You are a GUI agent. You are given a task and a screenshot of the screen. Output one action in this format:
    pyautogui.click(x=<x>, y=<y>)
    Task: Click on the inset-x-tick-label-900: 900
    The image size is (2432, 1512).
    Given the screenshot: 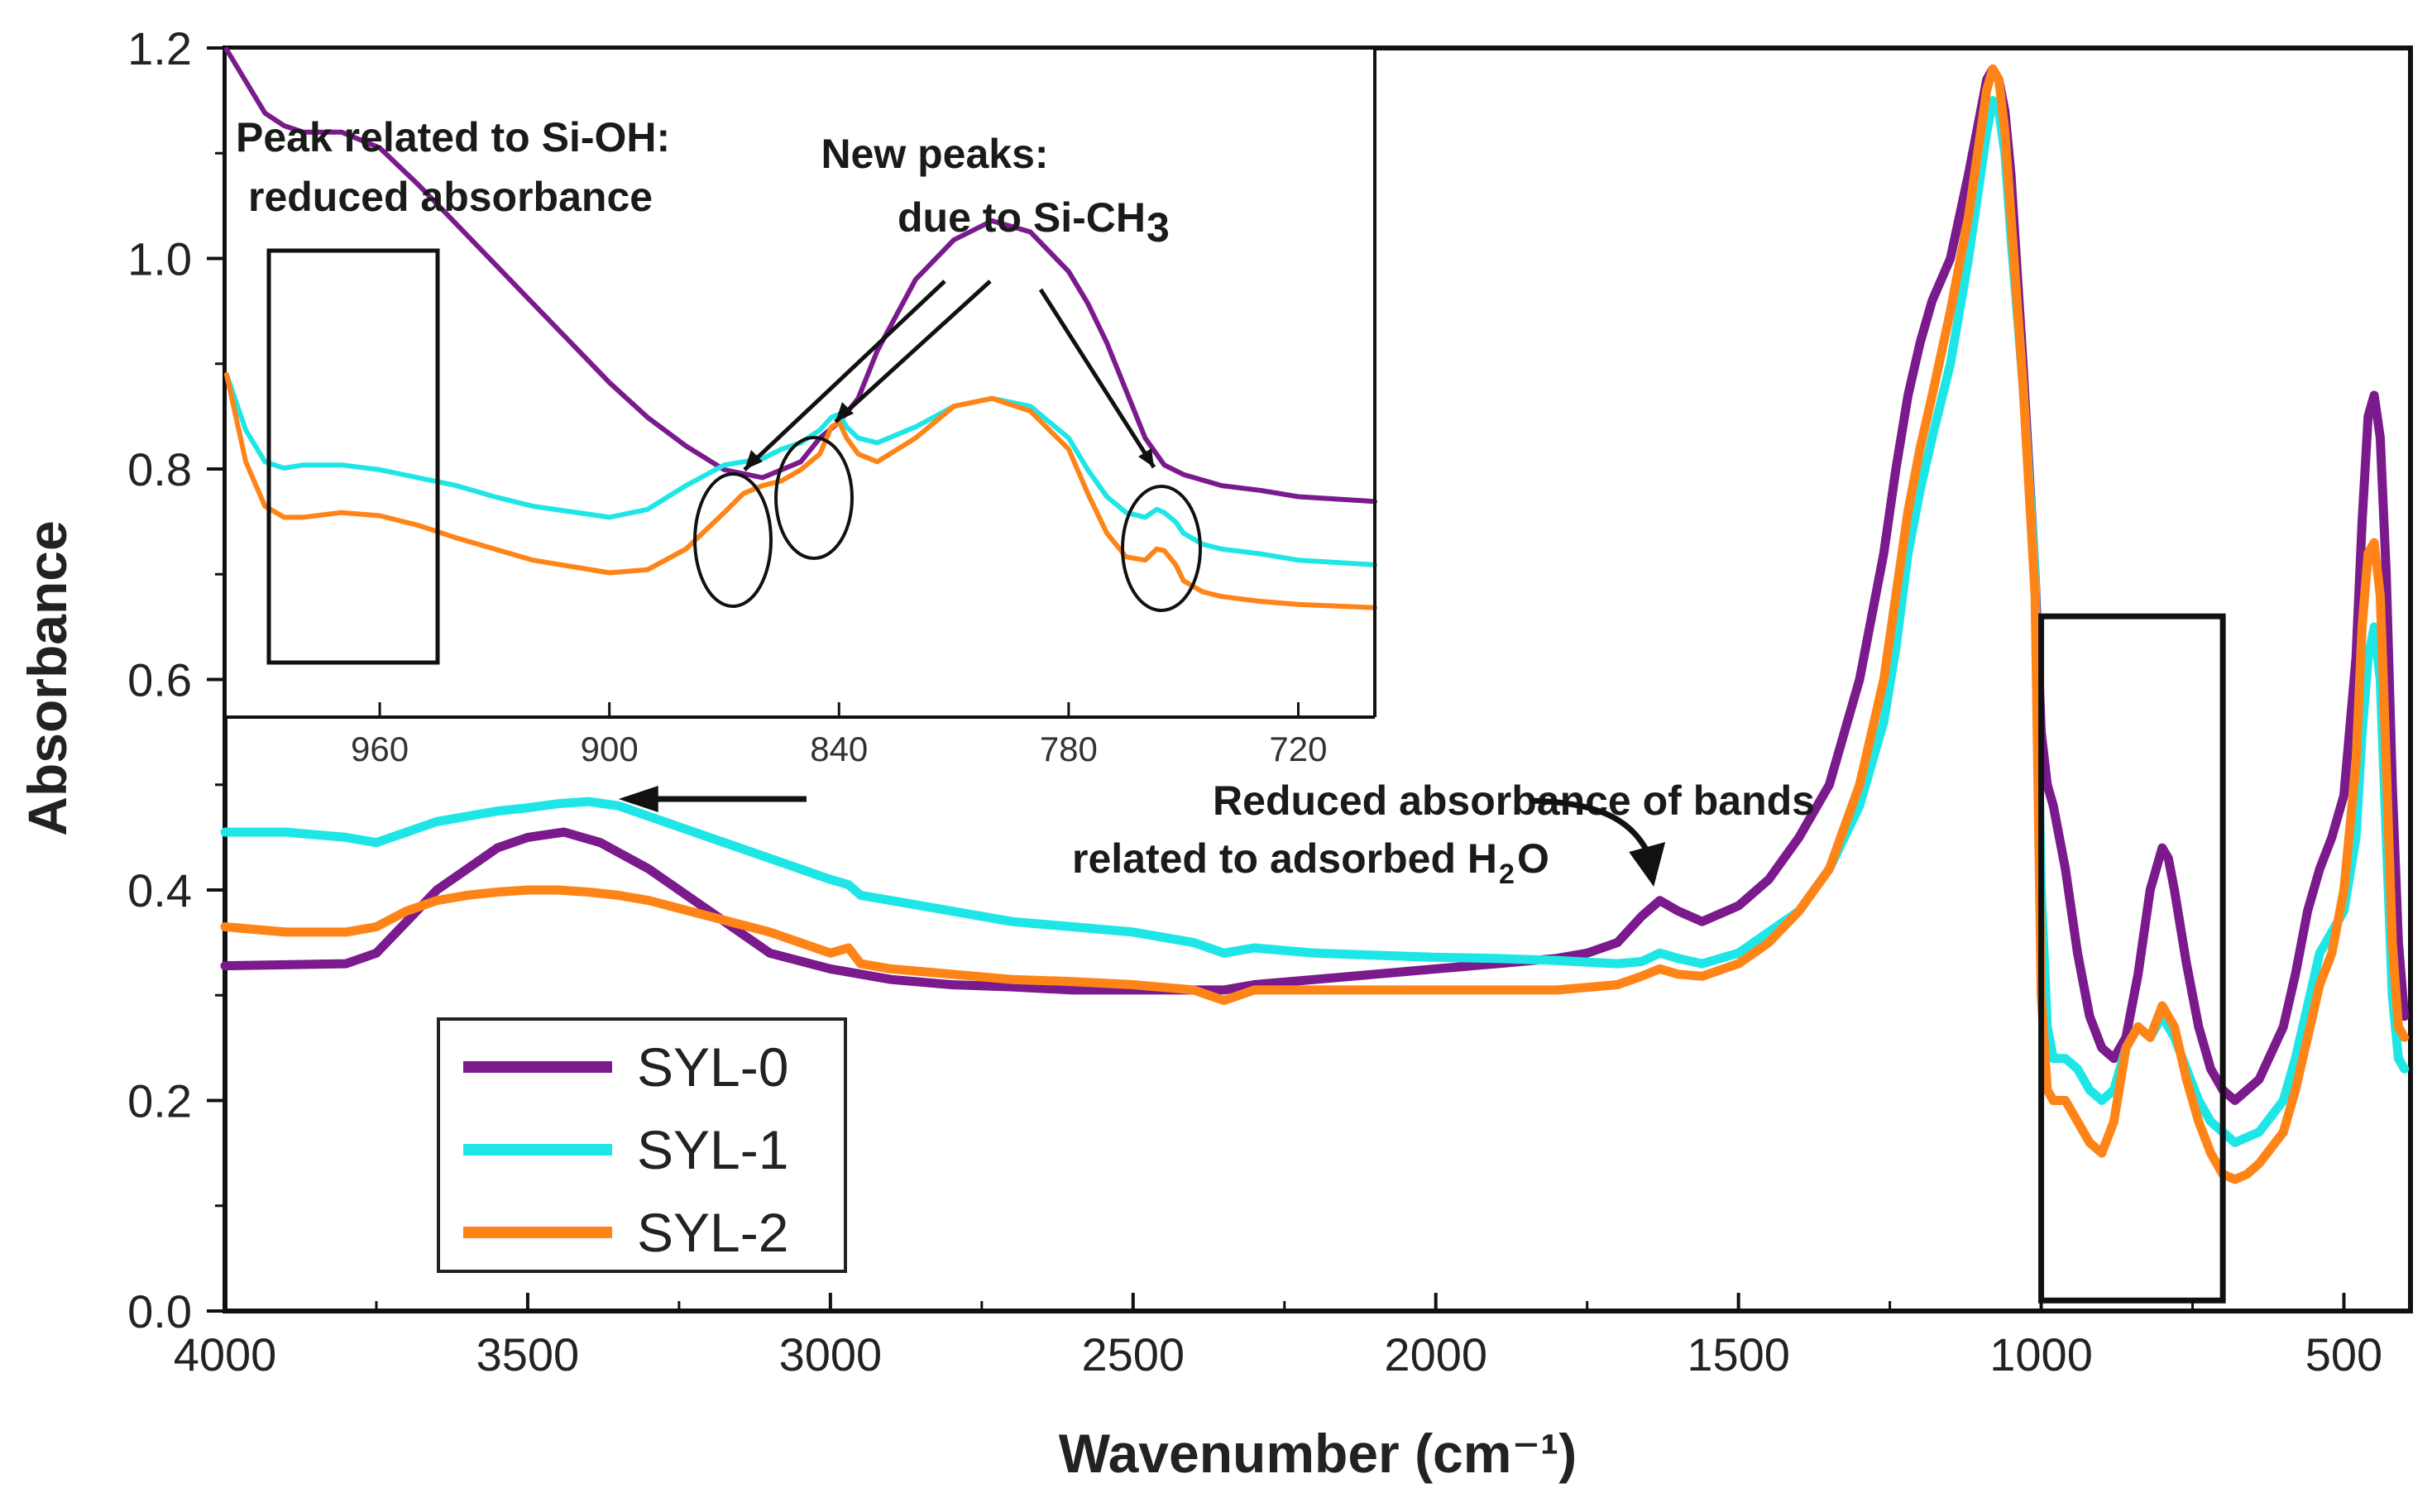 What is the action you would take?
    pyautogui.click(x=610, y=749)
    